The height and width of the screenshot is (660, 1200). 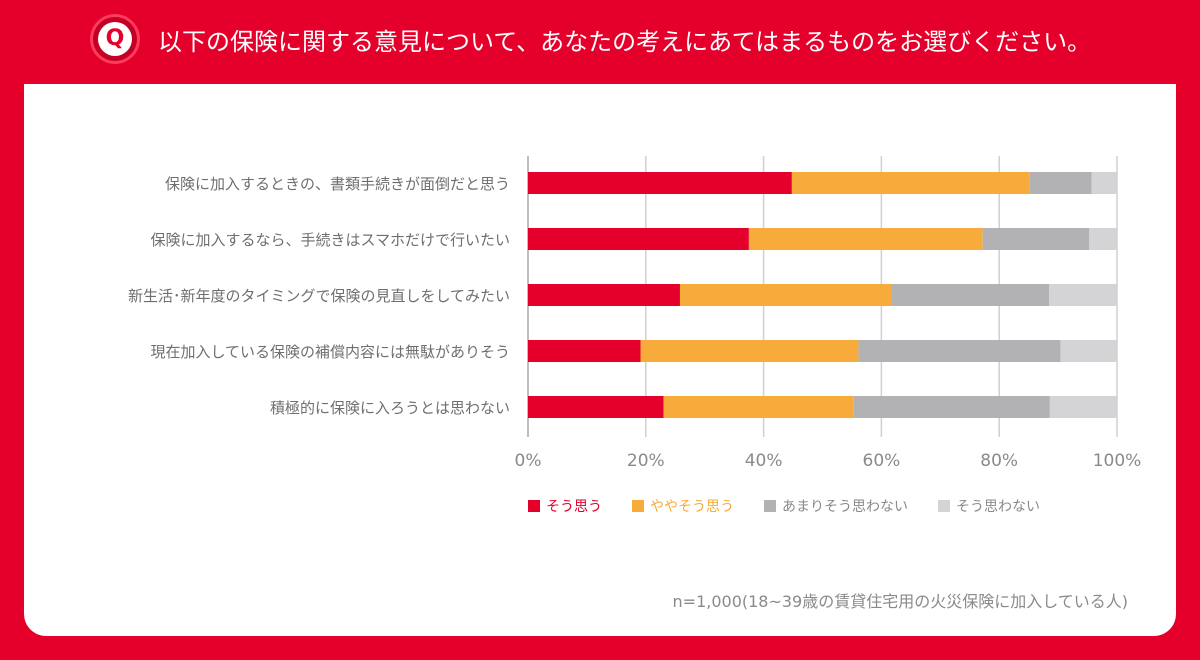 What do you see at coordinates (625, 42) in the screenshot?
I see `question-title: 以下の保険に関する意見について、あなたの考えにあてはまるものをお選びください。` at bounding box center [625, 42].